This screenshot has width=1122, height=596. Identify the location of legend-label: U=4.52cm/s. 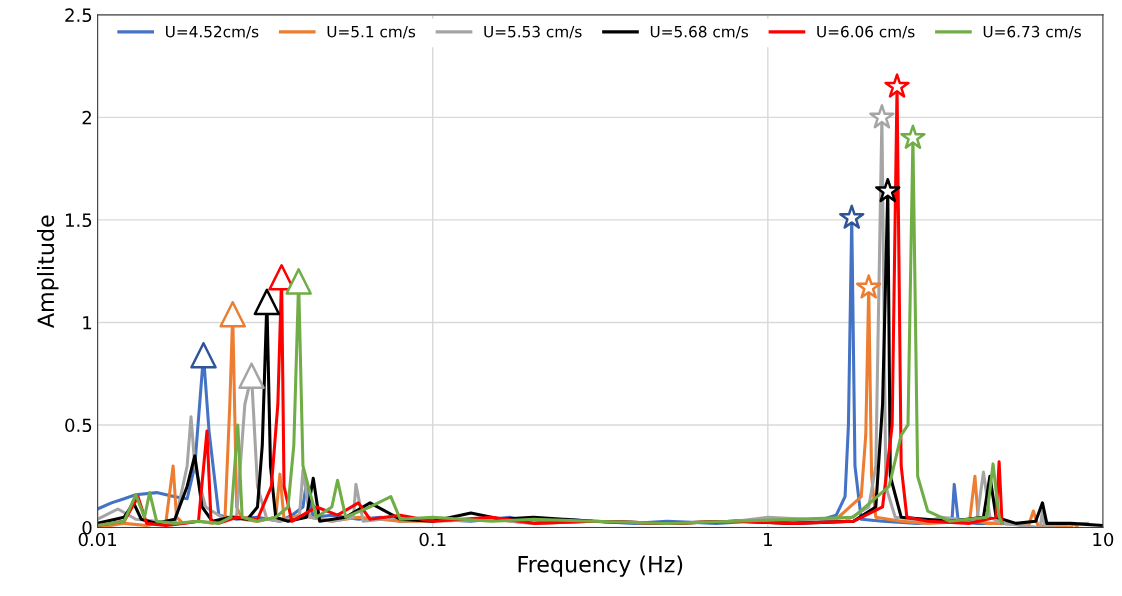
(212, 32).